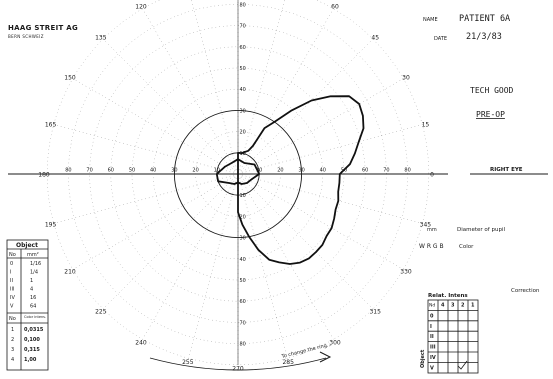 The height and width of the screenshot is (379, 553). What do you see at coordinates (238, 369) in the screenshot?
I see `angle-label: 270` at bounding box center [238, 369].